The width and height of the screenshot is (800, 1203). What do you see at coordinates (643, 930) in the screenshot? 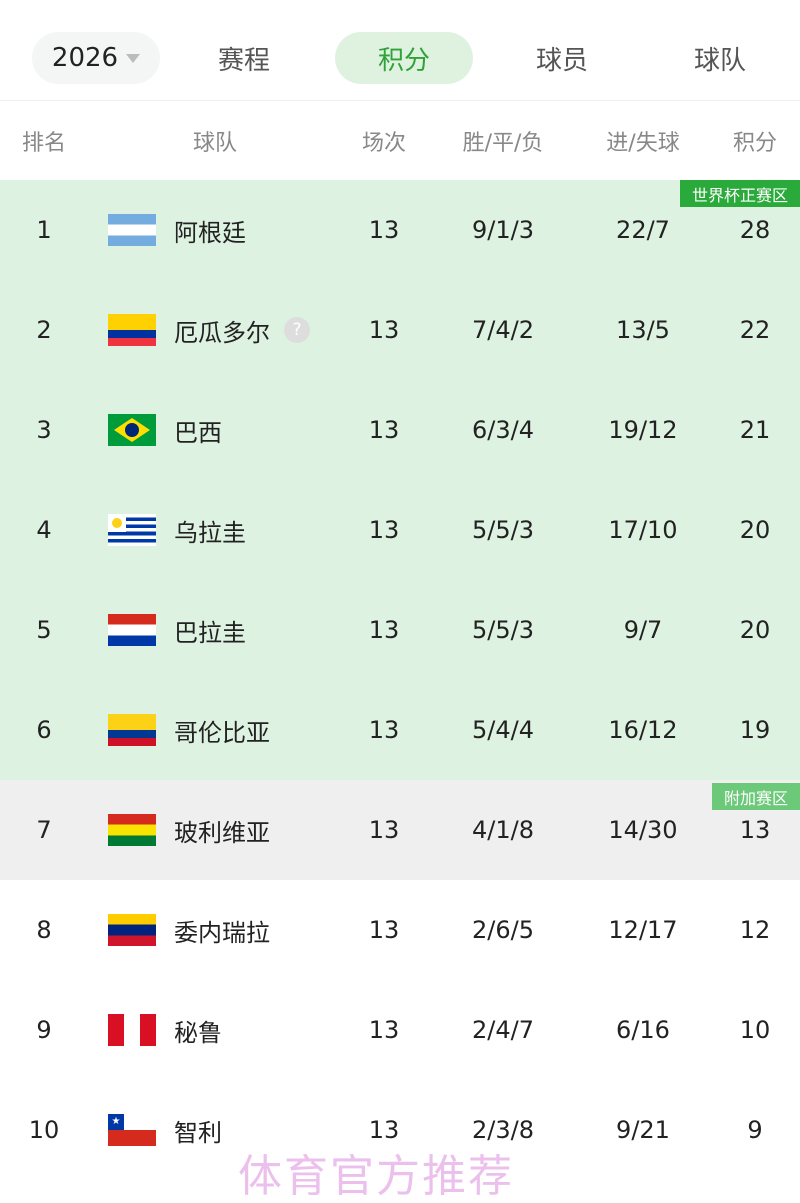
I see `goals: 12/17` at bounding box center [643, 930].